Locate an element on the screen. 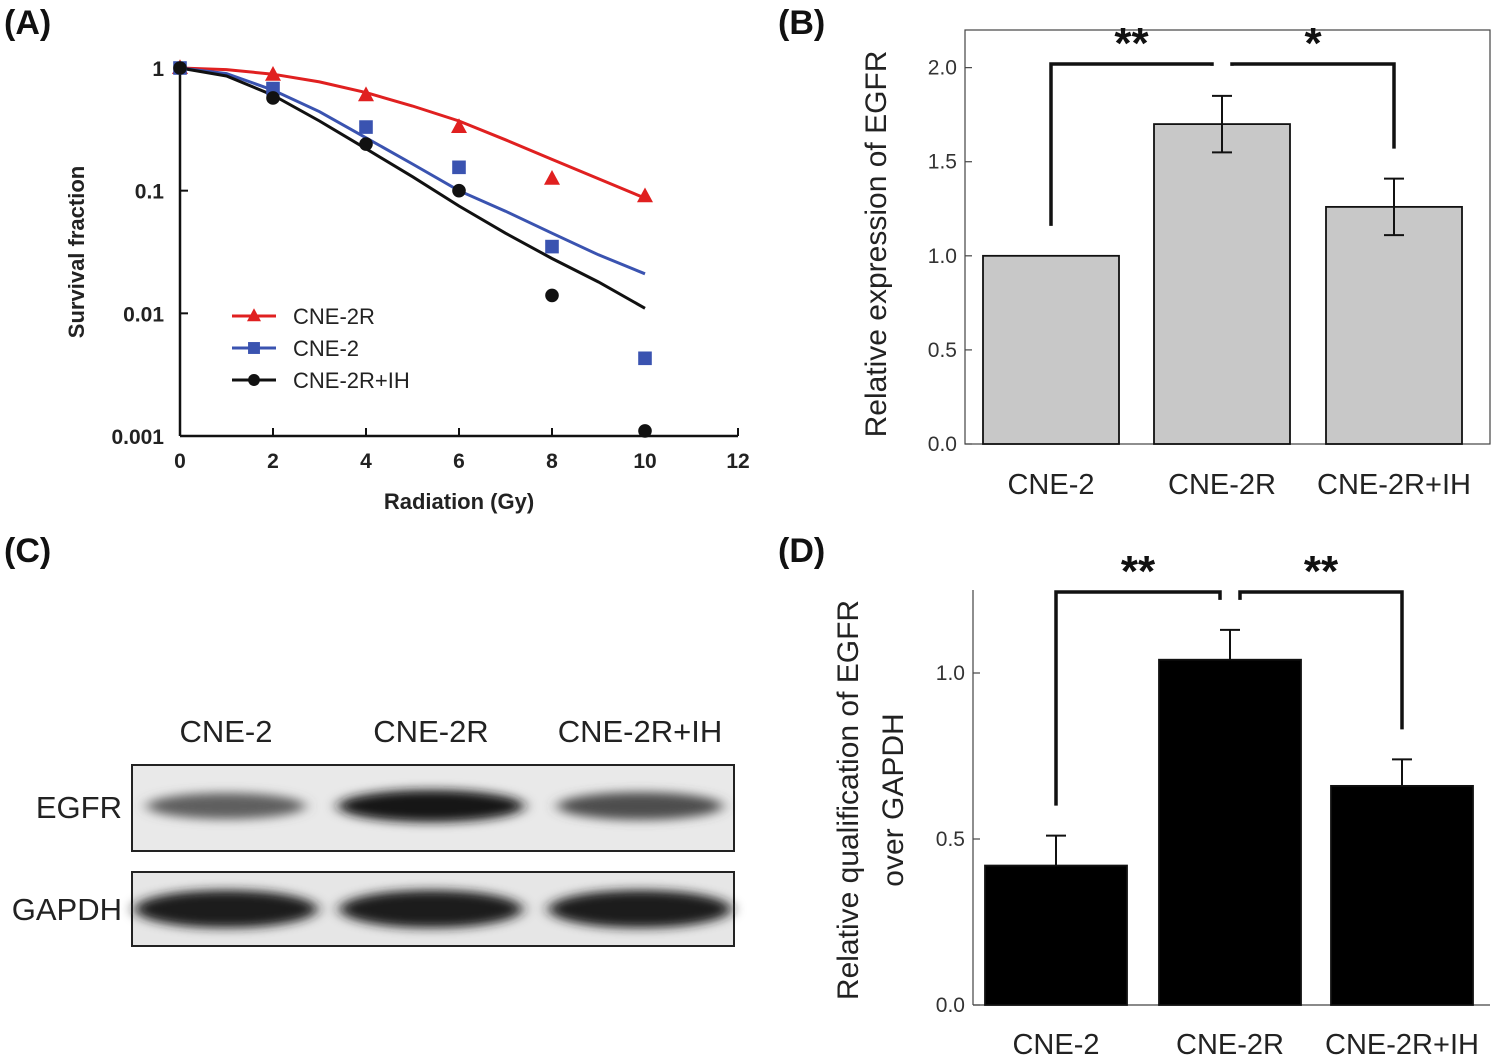 The width and height of the screenshot is (1495, 1060). fit-line-cne-2r-ih is located at coordinates (412, 188).